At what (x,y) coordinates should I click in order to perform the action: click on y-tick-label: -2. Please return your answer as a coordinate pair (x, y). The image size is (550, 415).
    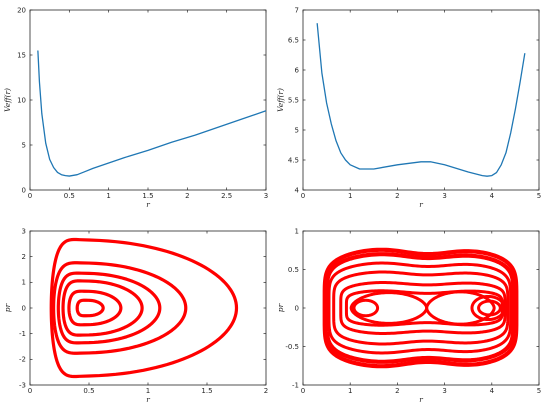
    Looking at the image, I should click on (22, 360).